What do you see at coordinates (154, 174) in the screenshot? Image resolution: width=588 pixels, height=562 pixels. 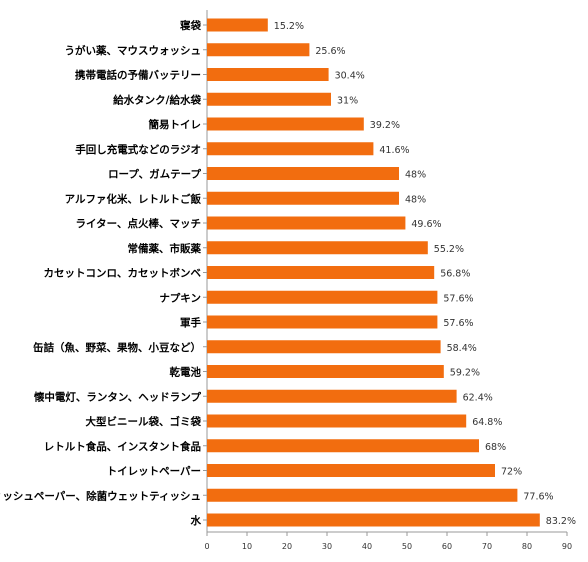 I see `category-label: ロープ、ガムテープ` at bounding box center [154, 174].